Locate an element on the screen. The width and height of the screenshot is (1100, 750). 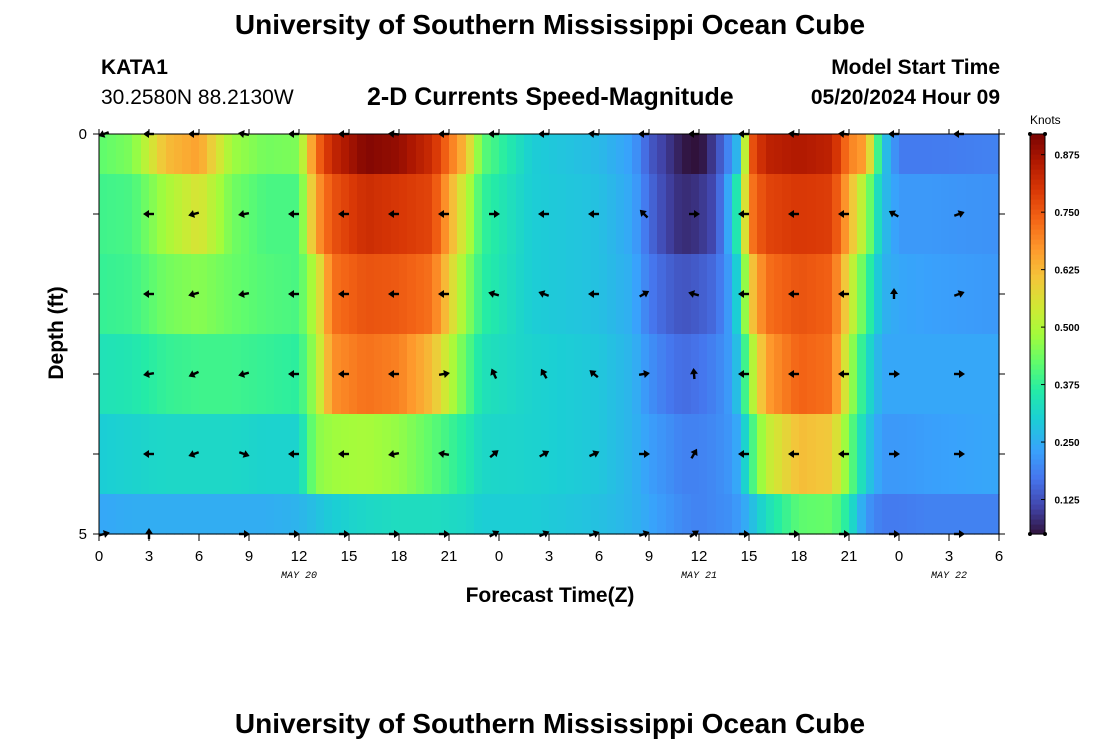
y-tick-label: 0 is located at coordinates (83, 134).